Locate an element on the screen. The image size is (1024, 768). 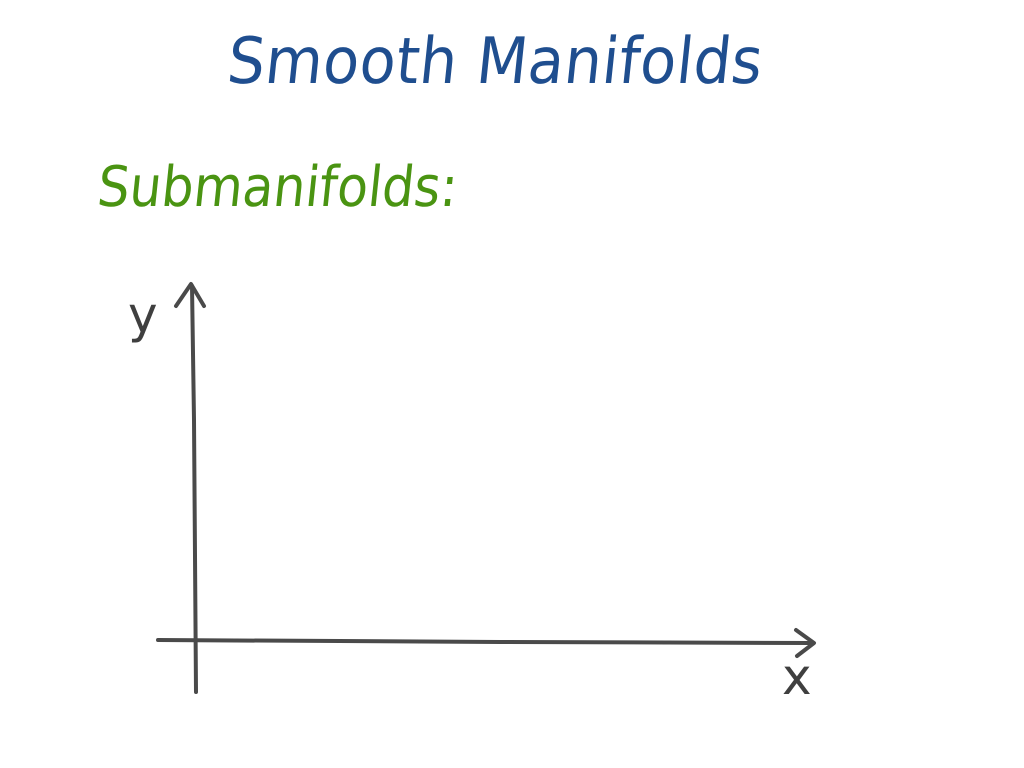
y-axis-arrowhead is located at coordinates (190, 295).